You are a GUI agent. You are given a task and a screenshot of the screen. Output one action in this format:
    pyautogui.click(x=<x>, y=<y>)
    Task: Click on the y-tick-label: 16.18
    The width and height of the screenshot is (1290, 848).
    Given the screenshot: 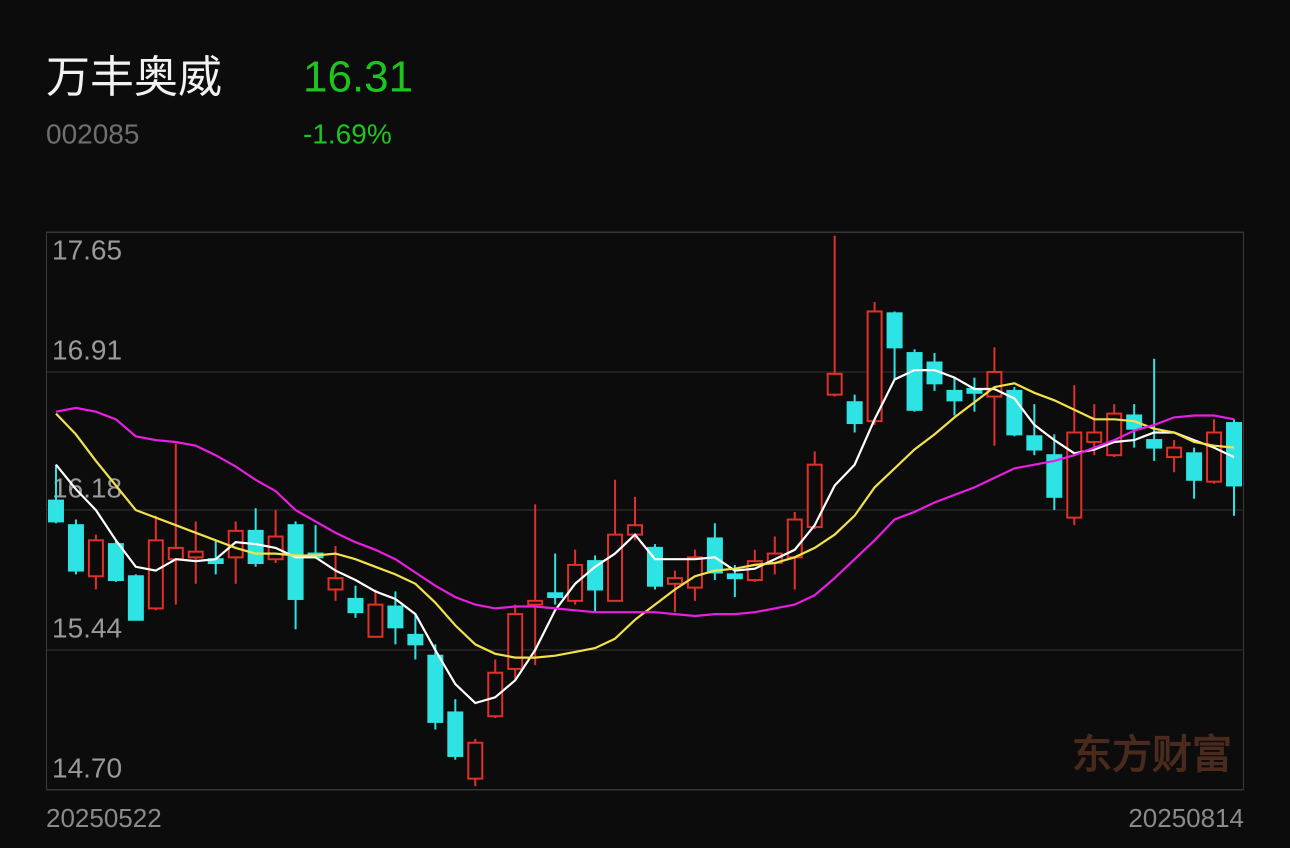 What is the action you would take?
    pyautogui.click(x=87, y=487)
    